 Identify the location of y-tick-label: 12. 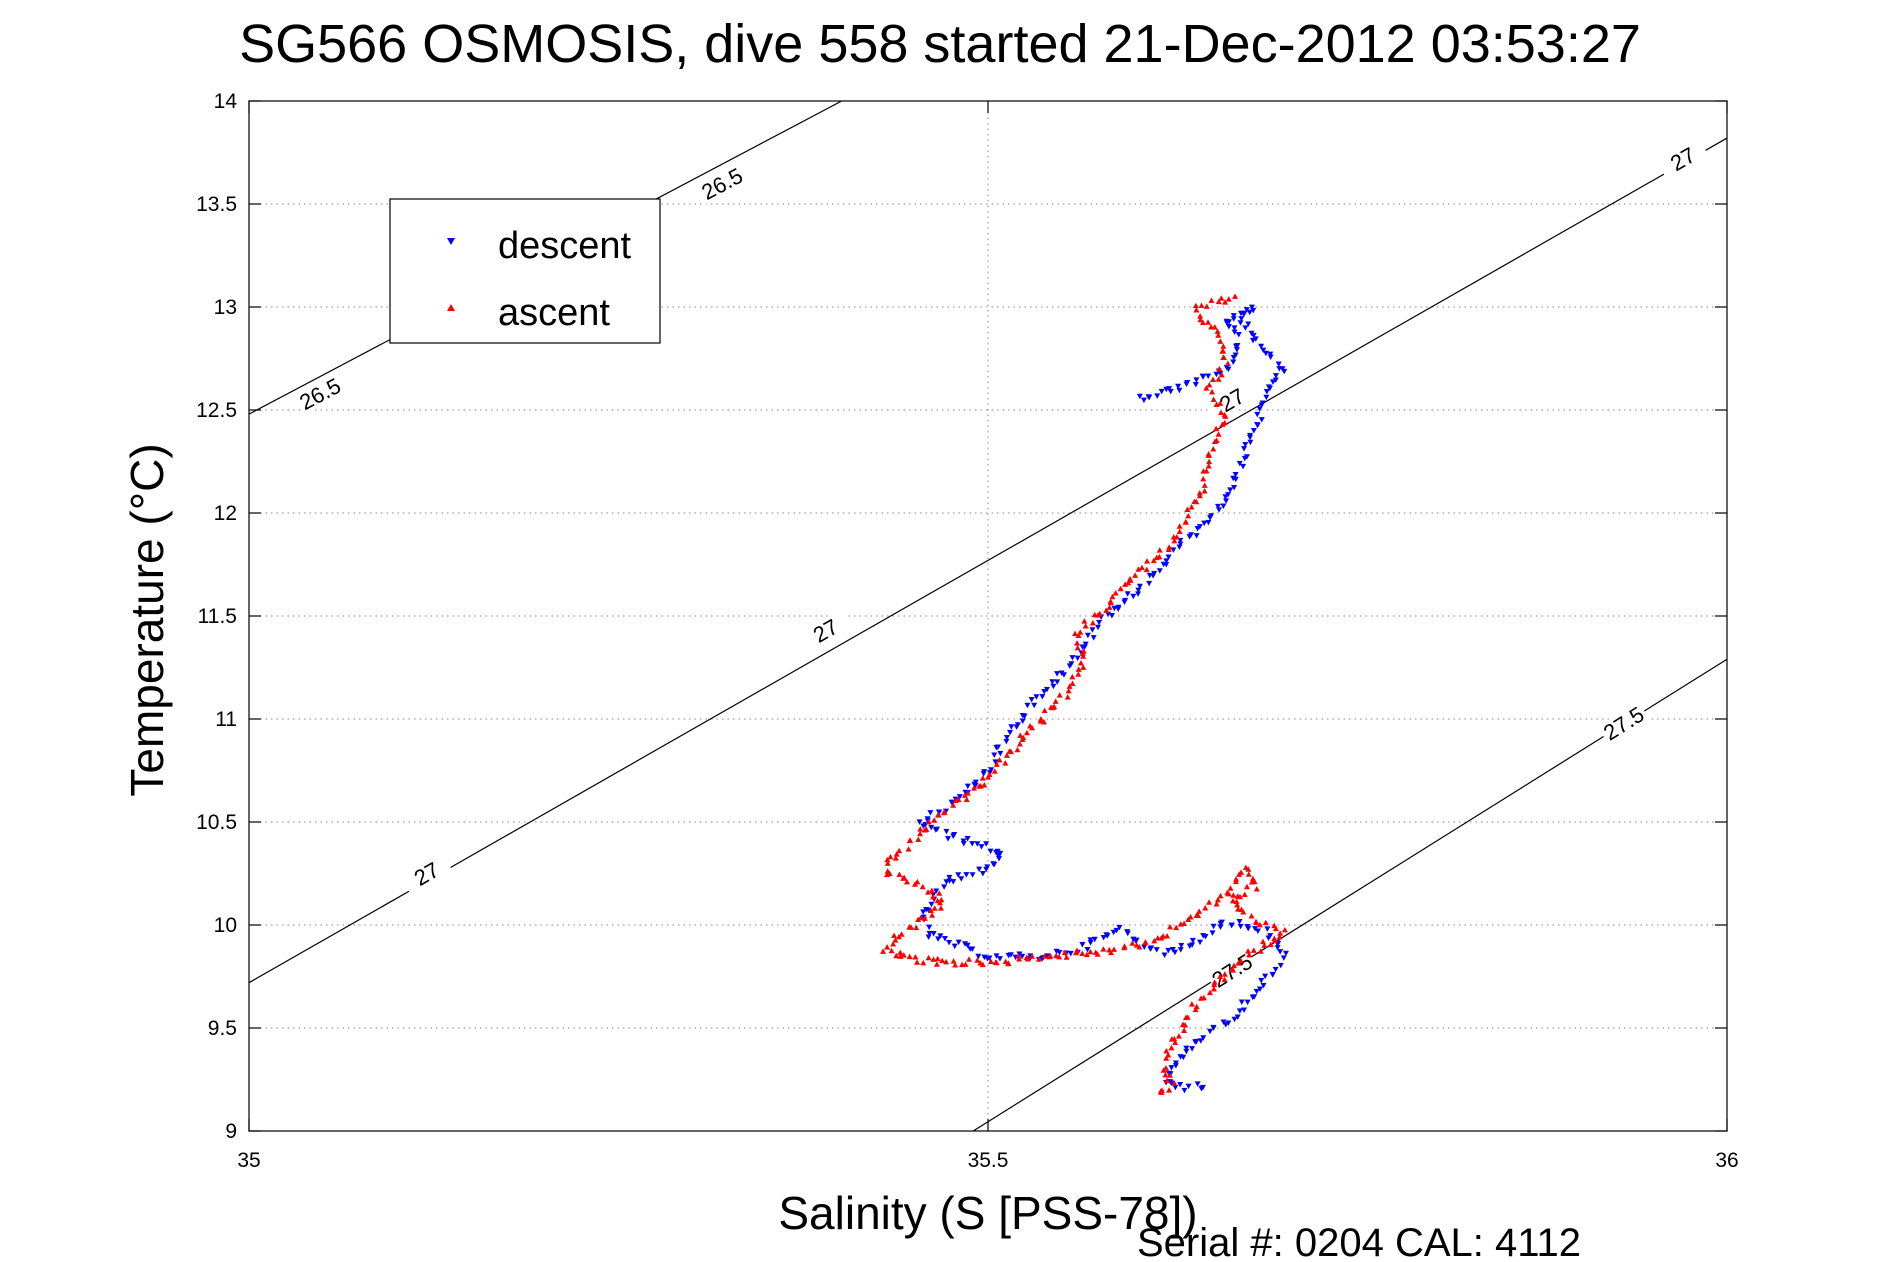
(225, 513).